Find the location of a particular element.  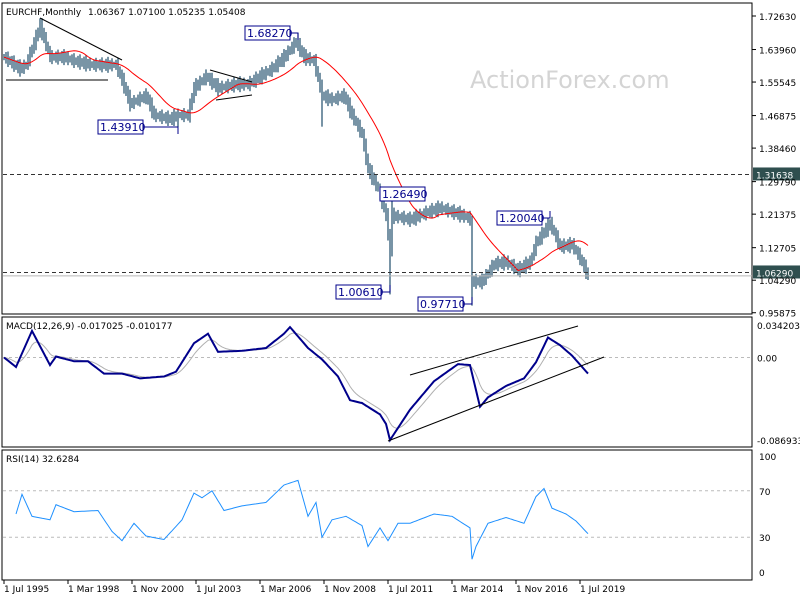

ohlc-values: 1.06367 1.07100 1.05235 1.05408 is located at coordinates (167, 13).